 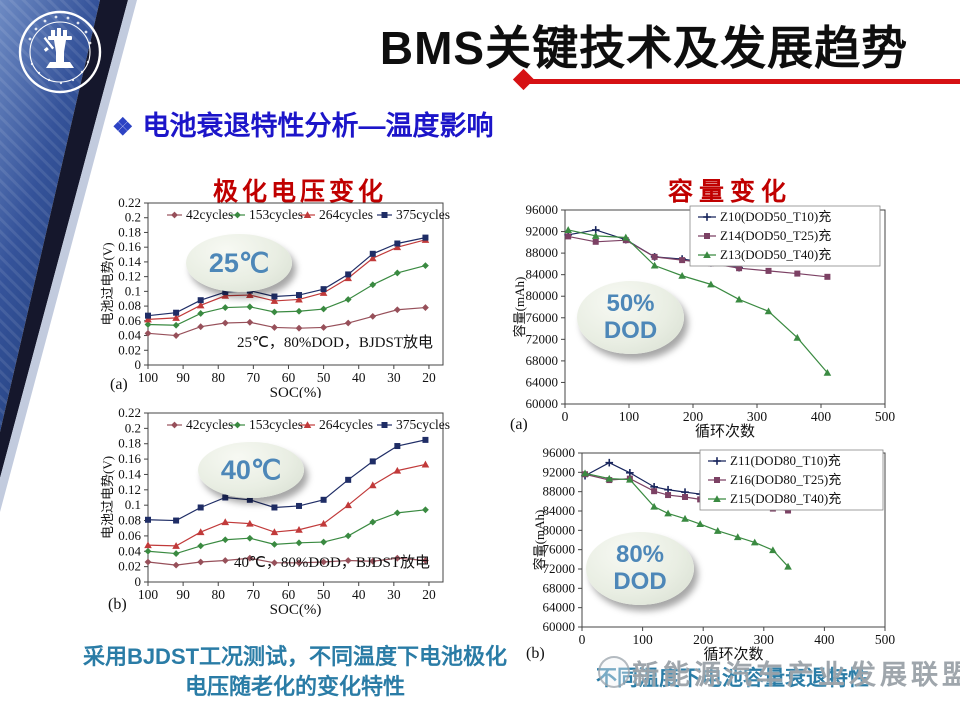 I want to click on svg-text: Z16(DOD80_T25)充, so click(x=785, y=479).